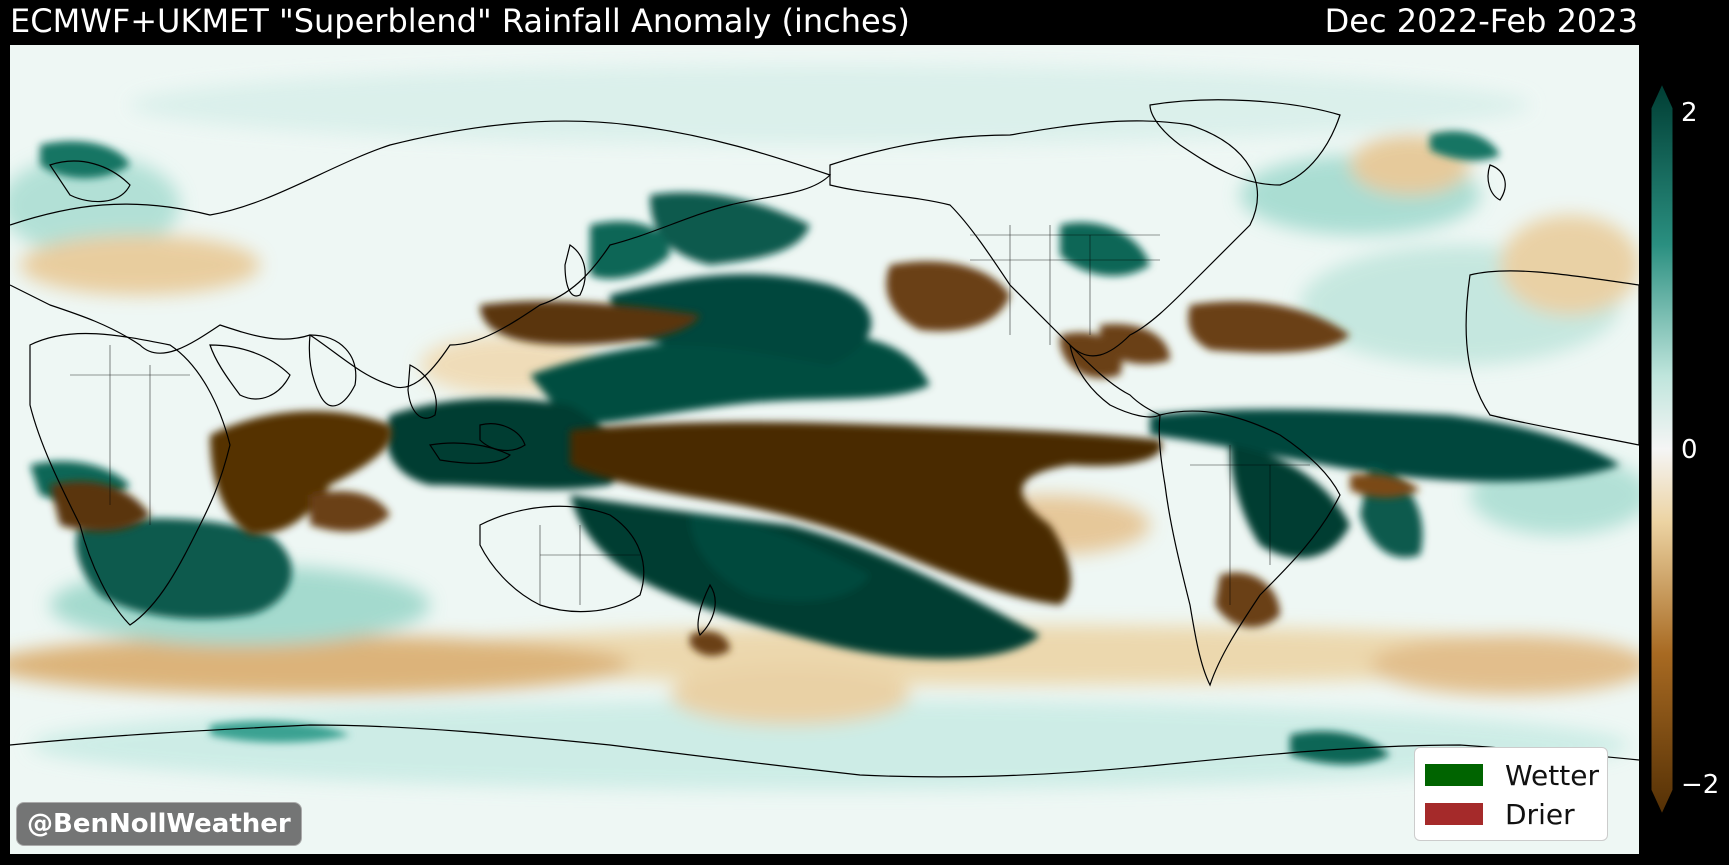 This screenshot has height=865, width=1729. Describe the element at coordinates (1689, 450) in the screenshot. I see `colorbar-tick-zero: 0` at that location.